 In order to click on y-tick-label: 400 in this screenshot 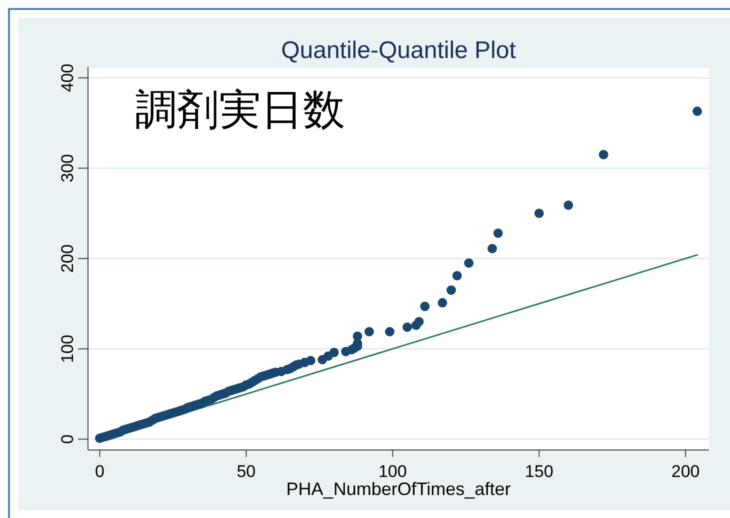, I will do `click(67, 78)`.